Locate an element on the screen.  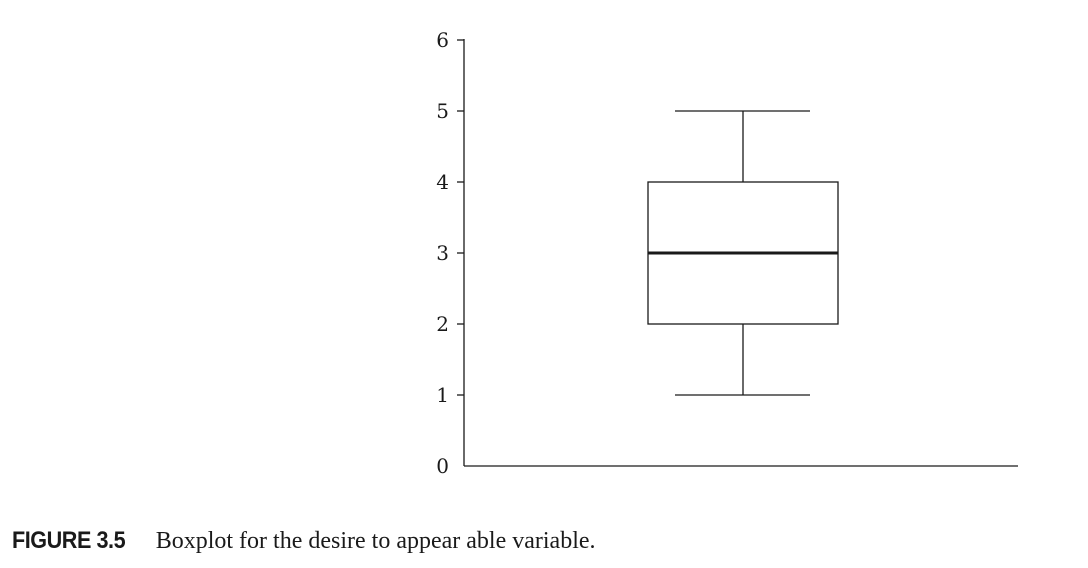
y-tick-label: 3 is located at coordinates (442, 253).